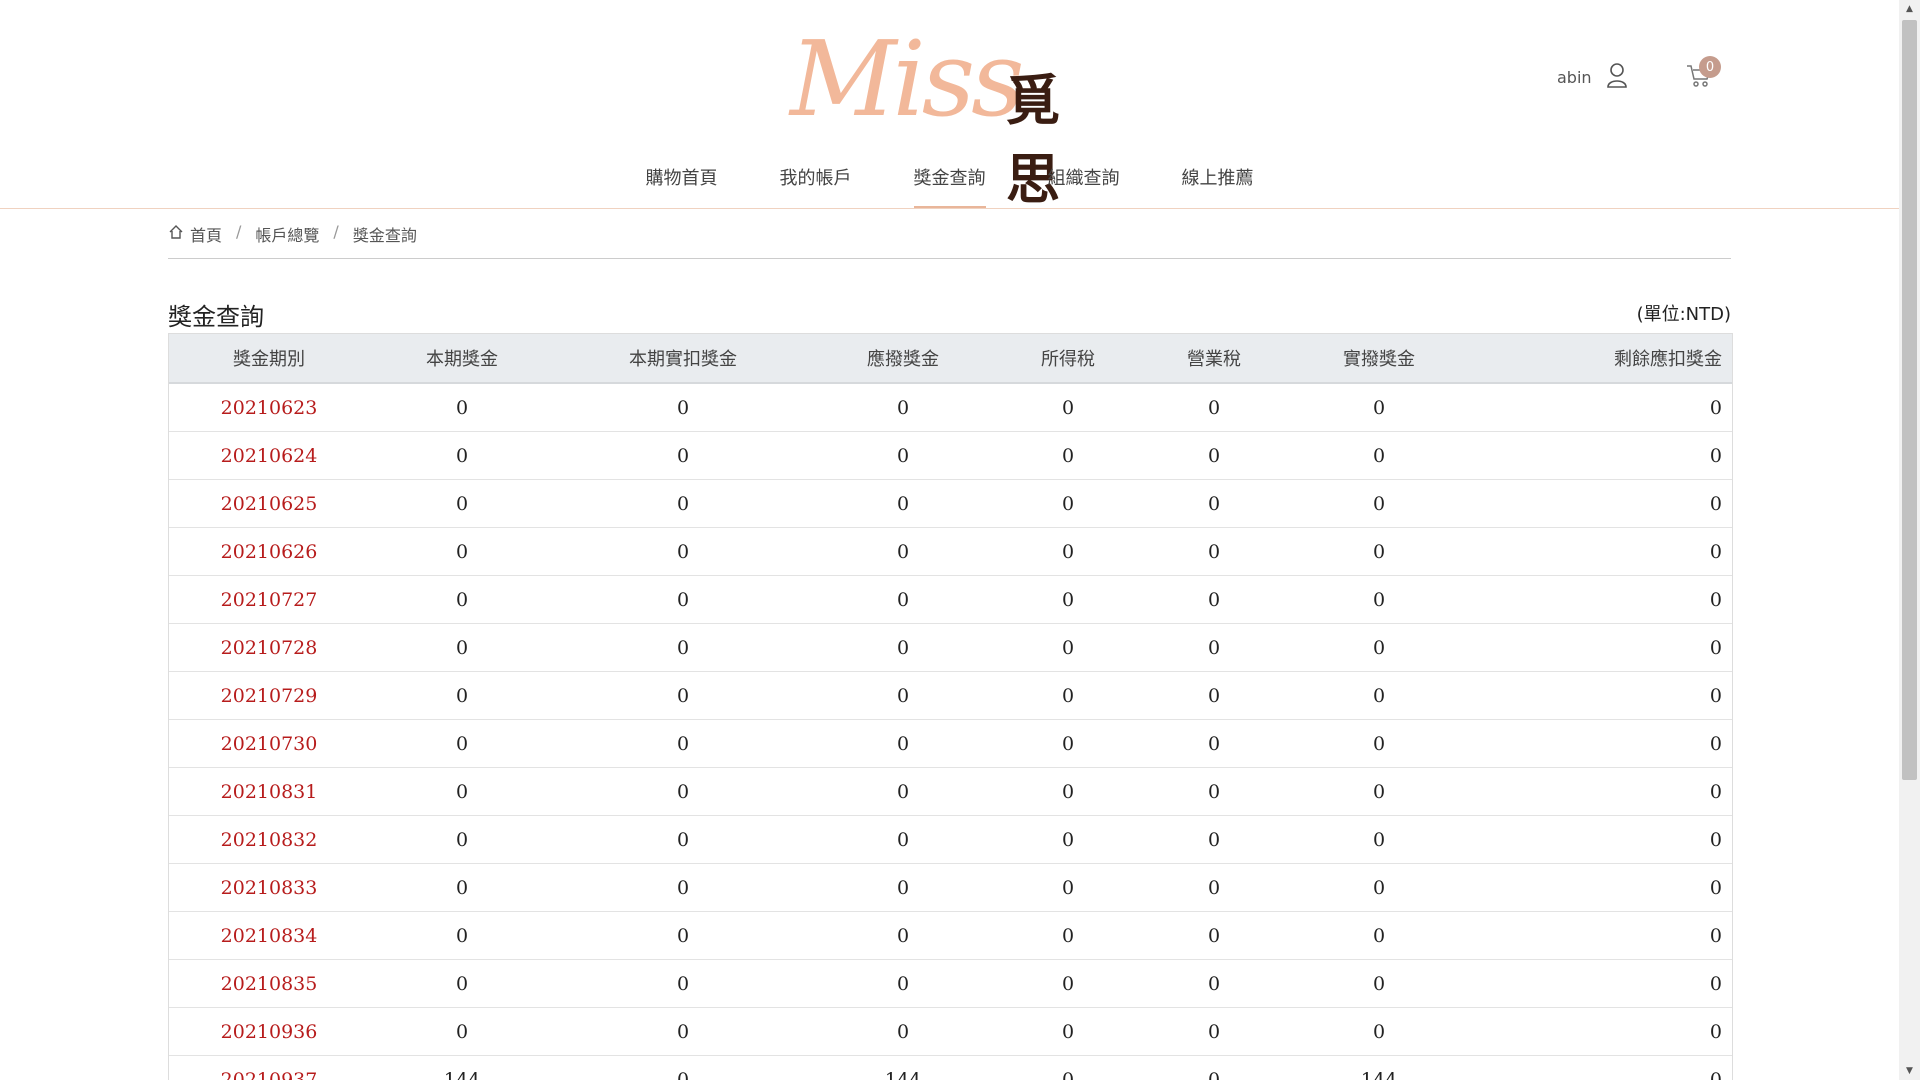 The image size is (1920, 1080). I want to click on nav-item-online-referral: 線上推薦, so click(1217, 178).